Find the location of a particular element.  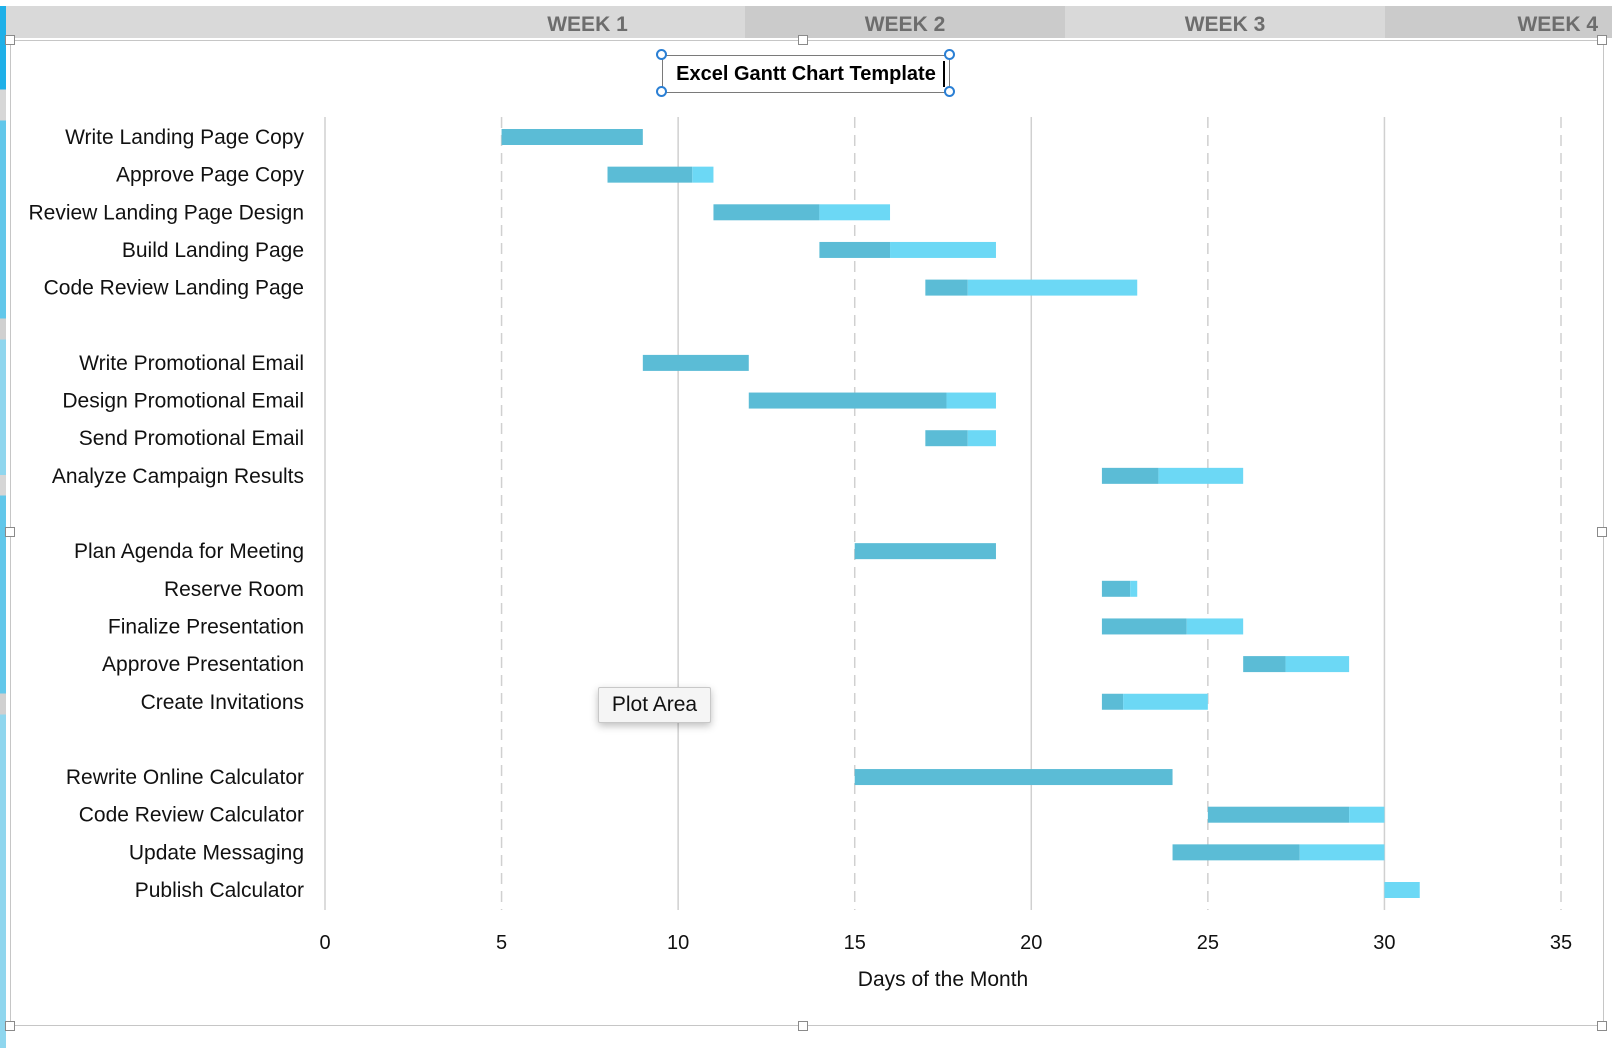

title-handle-top-right is located at coordinates (949, 54).